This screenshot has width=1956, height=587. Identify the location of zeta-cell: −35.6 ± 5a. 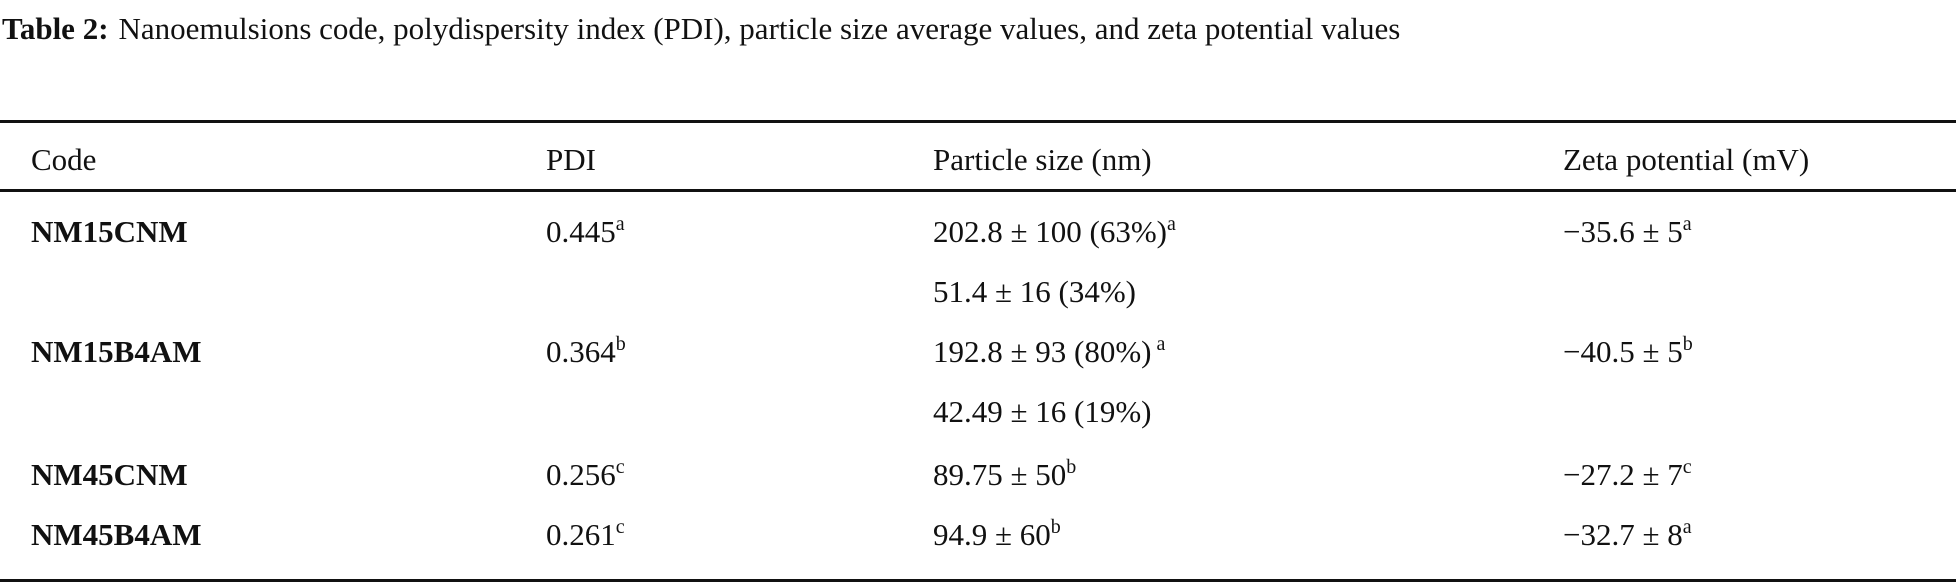
(1627, 232).